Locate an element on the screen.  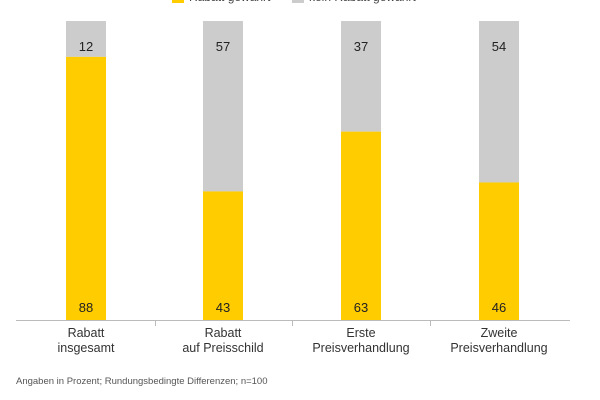
category-label-line: auf Preisschild is located at coordinates (222, 348).